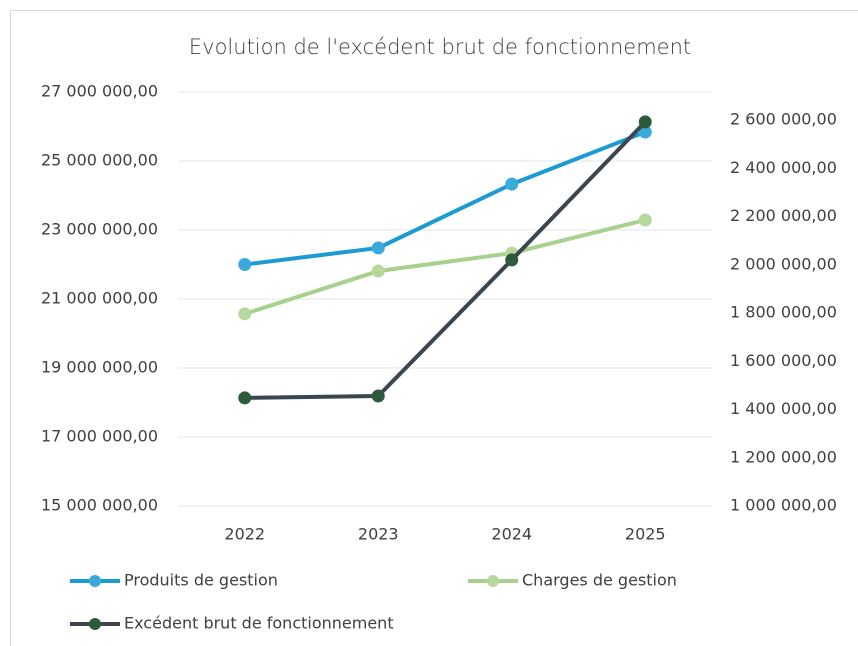 This screenshot has width=858, height=646. I want to click on y2-tick-label: 2 200 000,00, so click(783, 215).